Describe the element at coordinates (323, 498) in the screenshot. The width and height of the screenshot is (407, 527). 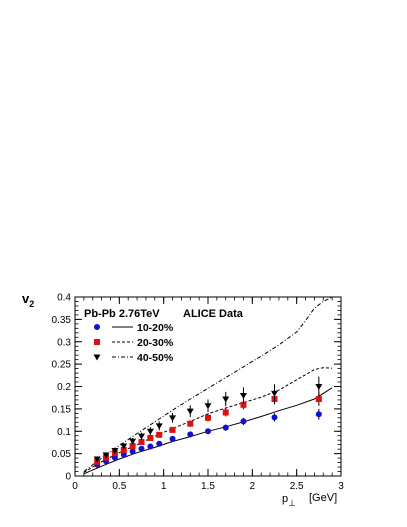
I see `x-axis-unit: [GeV]` at that location.